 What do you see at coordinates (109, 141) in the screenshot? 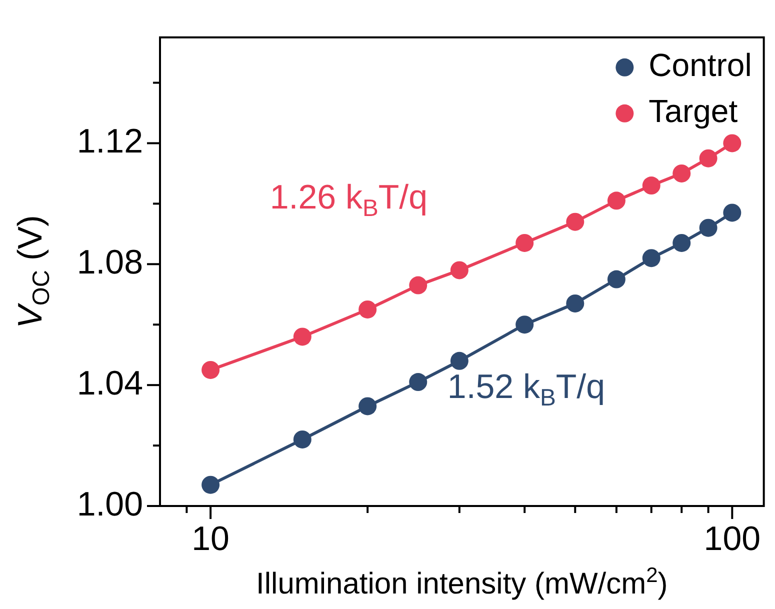
I see `y-tick-label: 1.12` at bounding box center [109, 141].